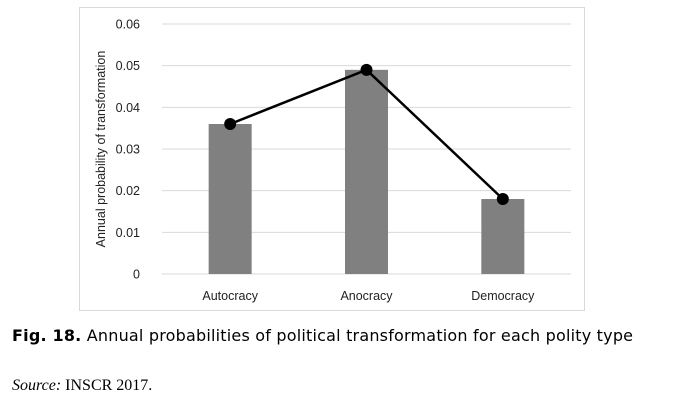 The image size is (678, 405). What do you see at coordinates (101, 149) in the screenshot?
I see `y-axis-label: Annual probability of transformation` at bounding box center [101, 149].